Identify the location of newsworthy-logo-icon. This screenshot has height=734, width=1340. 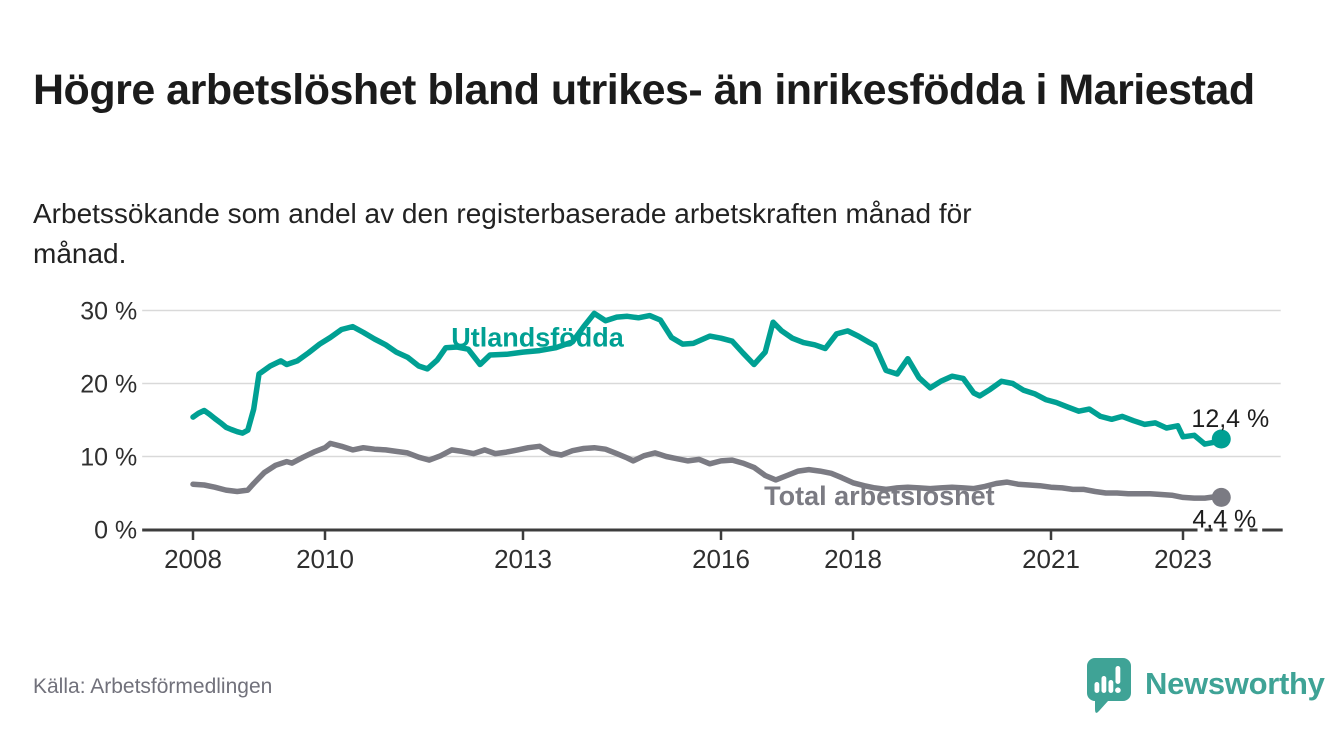
(1109, 685).